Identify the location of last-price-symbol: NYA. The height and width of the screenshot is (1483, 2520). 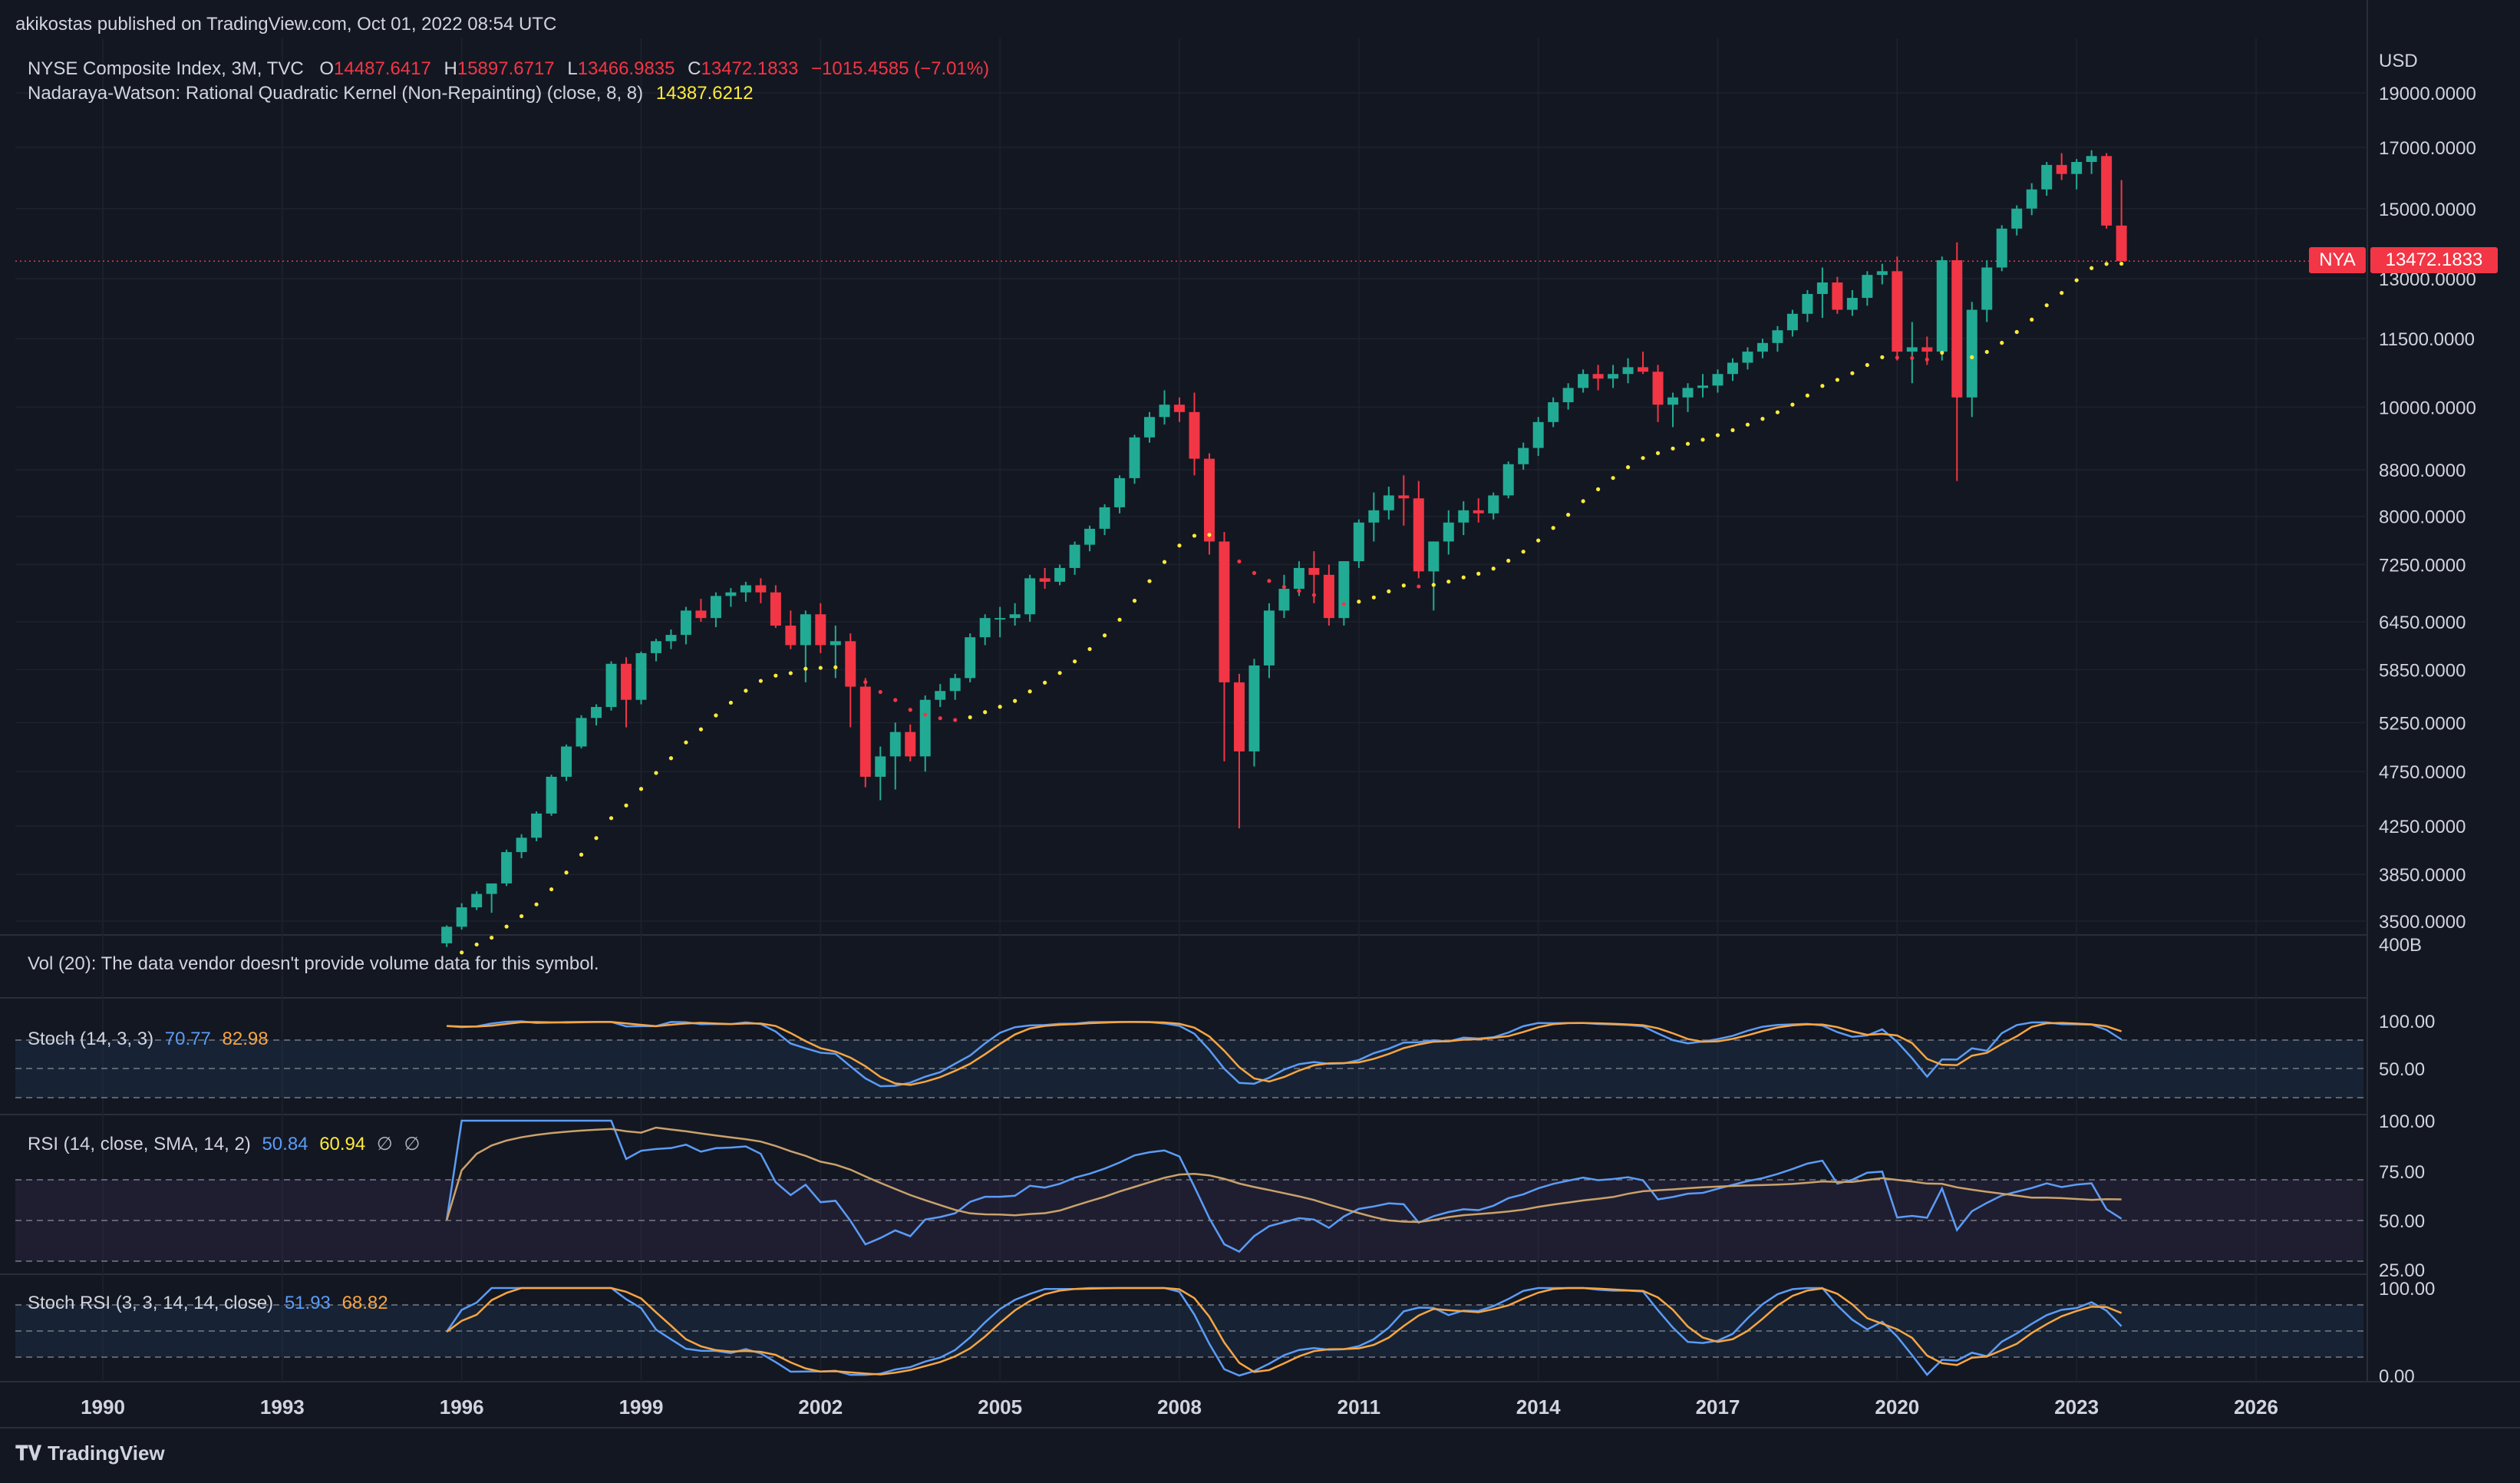
(2337, 260).